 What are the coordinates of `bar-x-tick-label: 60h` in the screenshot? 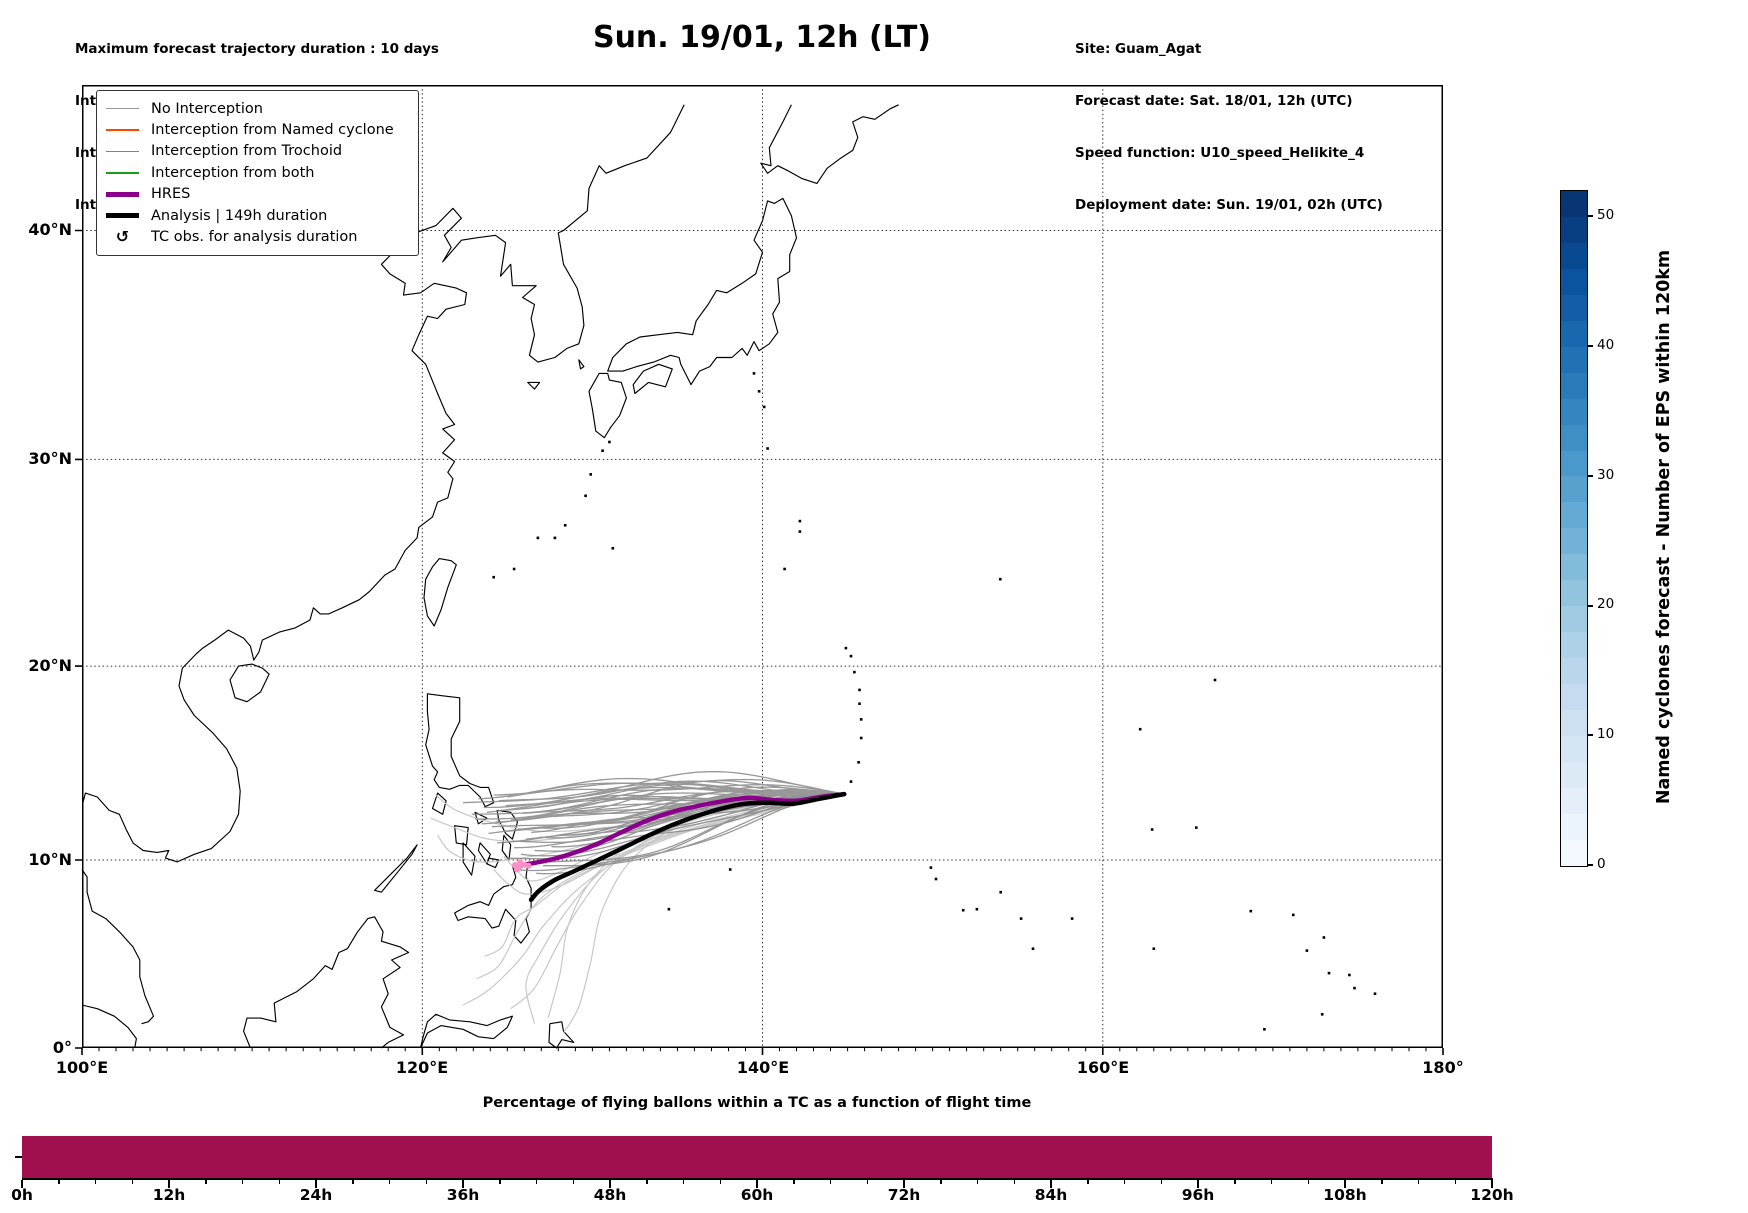 It's located at (757, 1195).